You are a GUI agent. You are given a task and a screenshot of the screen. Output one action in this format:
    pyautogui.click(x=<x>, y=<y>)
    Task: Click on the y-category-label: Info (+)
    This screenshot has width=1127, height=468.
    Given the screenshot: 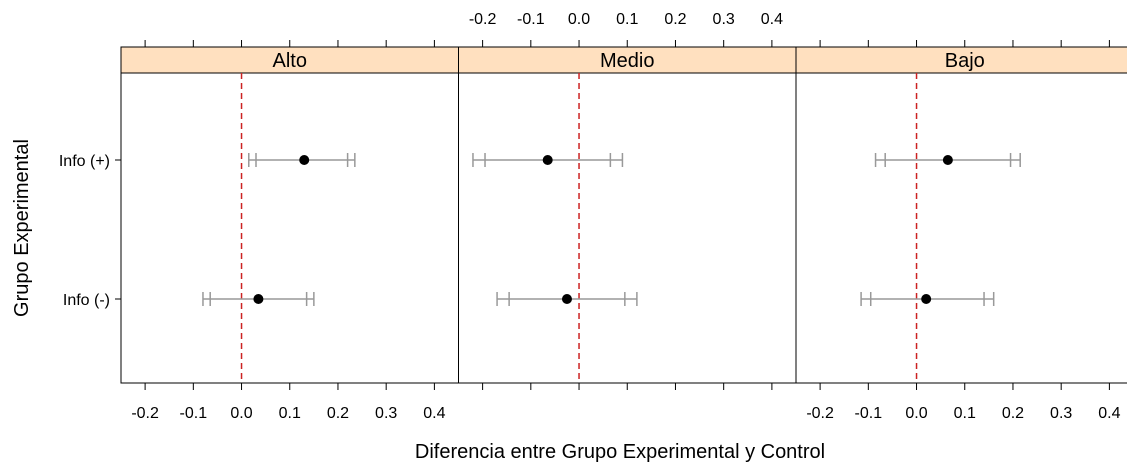 What is the action you would take?
    pyautogui.click(x=84, y=161)
    